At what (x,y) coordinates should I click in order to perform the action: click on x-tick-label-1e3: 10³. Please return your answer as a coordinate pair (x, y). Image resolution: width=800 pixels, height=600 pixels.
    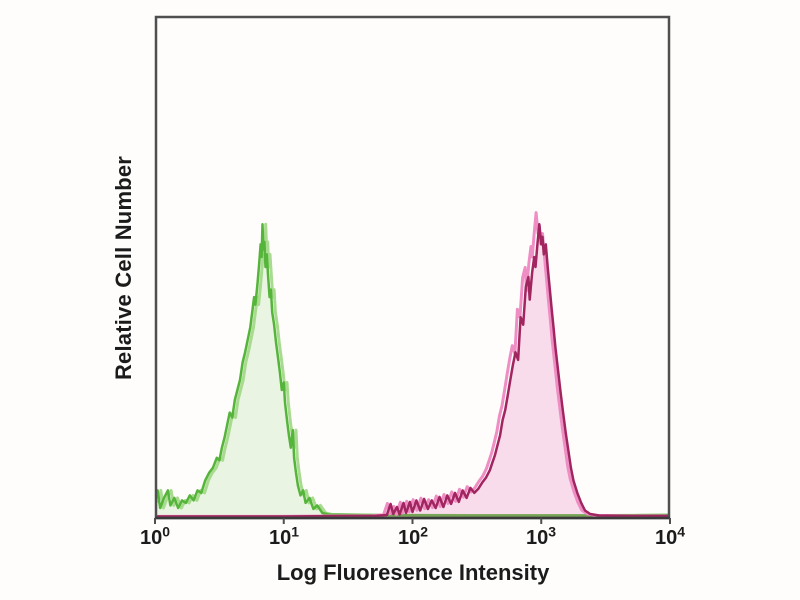
    Looking at the image, I should click on (541, 536).